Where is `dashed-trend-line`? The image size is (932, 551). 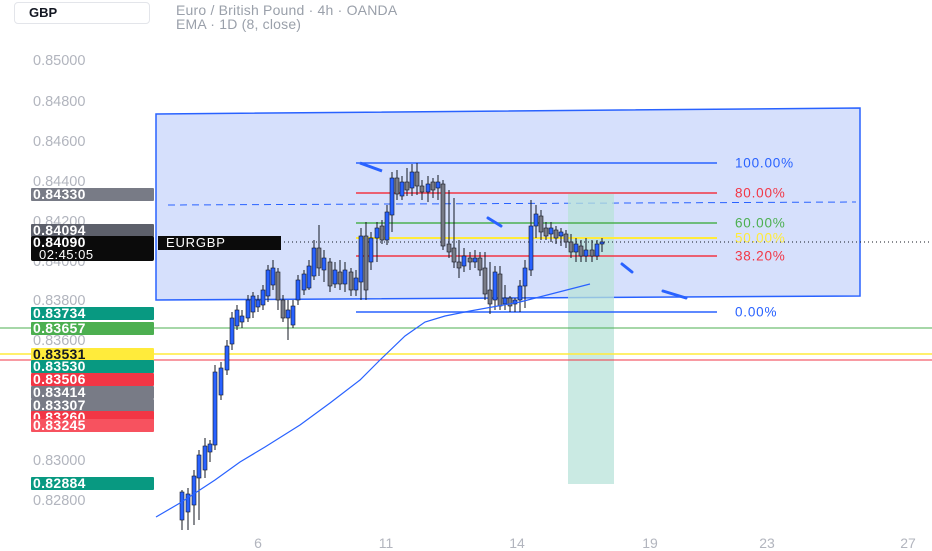 dashed-trend-line is located at coordinates (512, 203).